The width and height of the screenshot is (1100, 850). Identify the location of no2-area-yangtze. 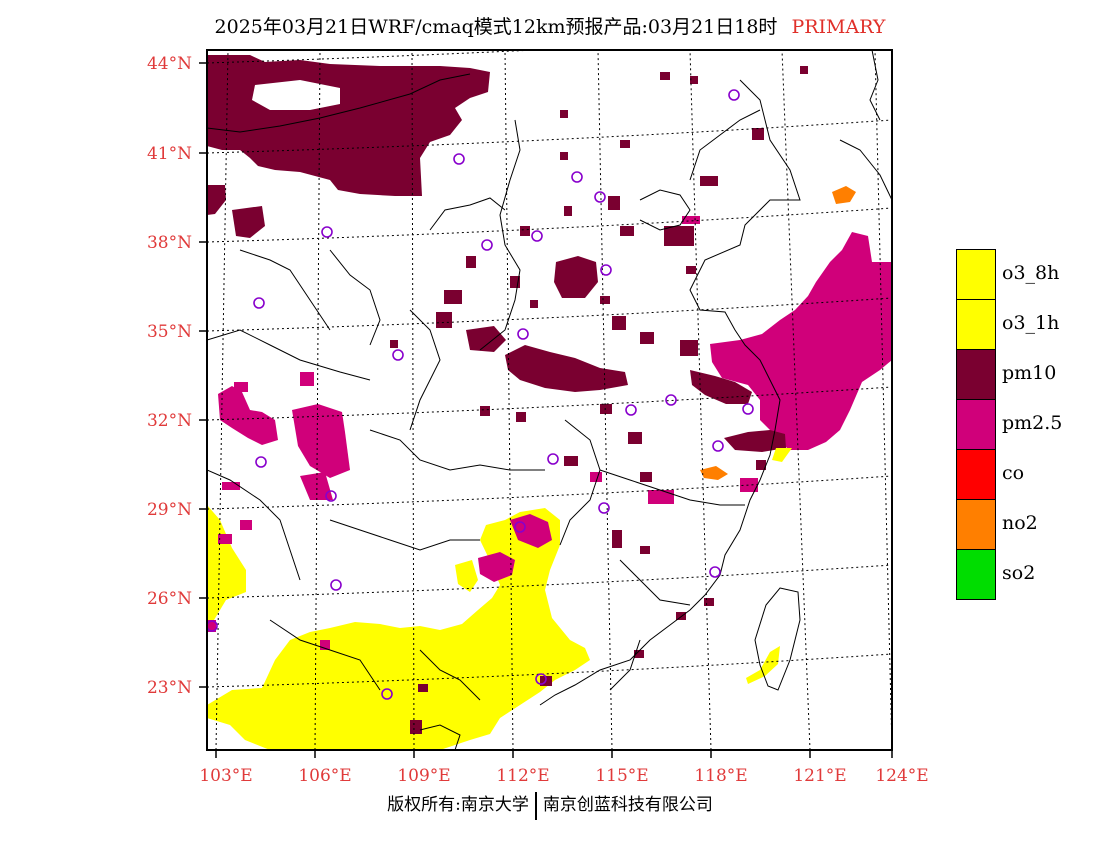
(714, 473).